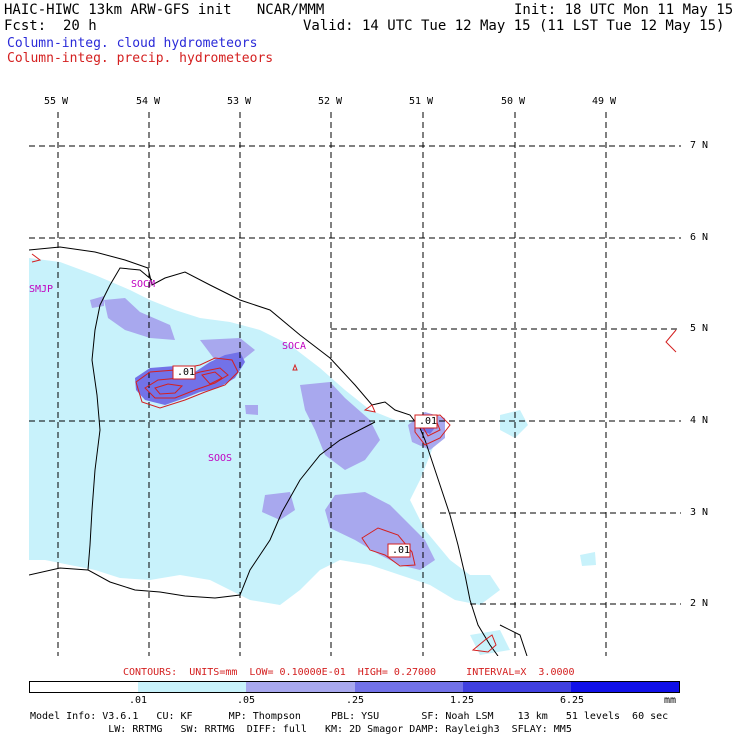 The image size is (740, 740). I want to click on colorbar-tick: .05, so click(246, 700).